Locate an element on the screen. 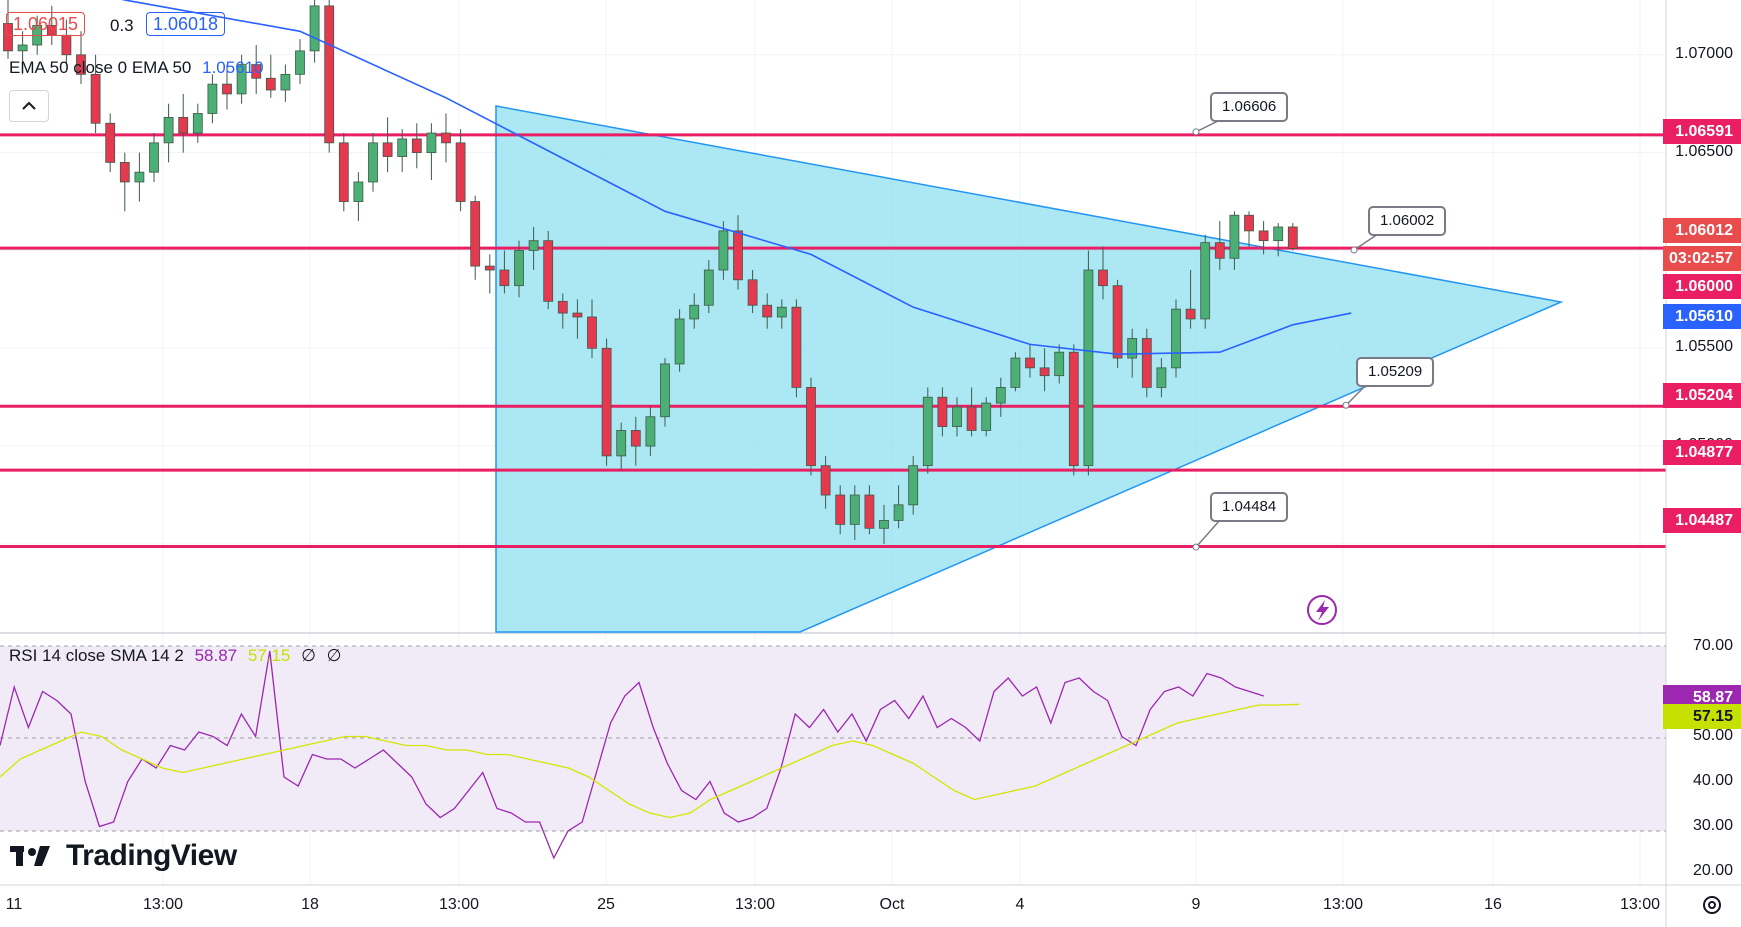 This screenshot has height=927, width=1741. collapse-legend-button is located at coordinates (29, 106).